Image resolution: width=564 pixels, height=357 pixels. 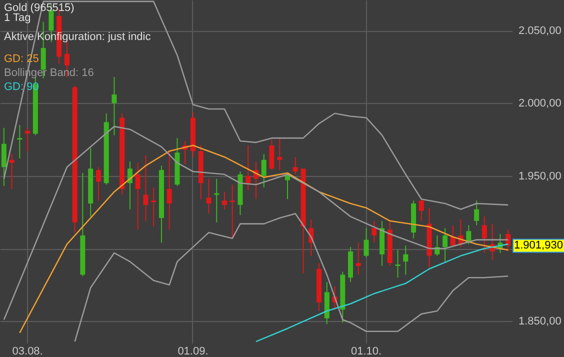 What do you see at coordinates (540, 176) in the screenshot?
I see `y-tick-label: 1.950,00` at bounding box center [540, 176].